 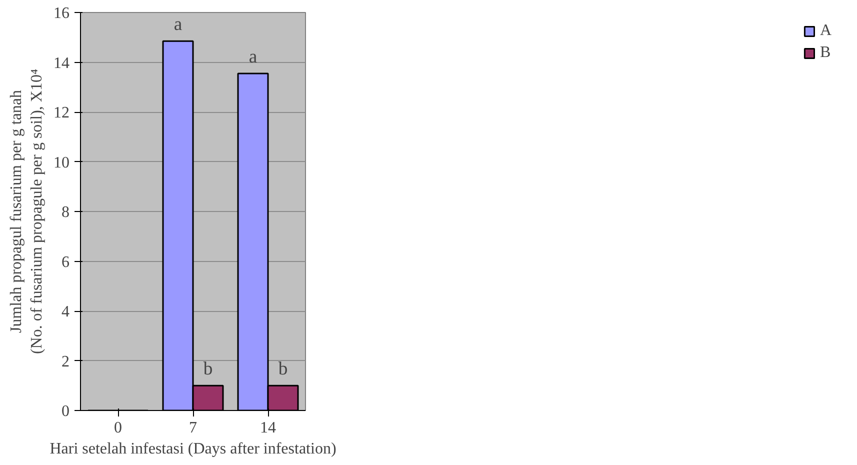 I want to click on legend-label: B, so click(x=826, y=53).